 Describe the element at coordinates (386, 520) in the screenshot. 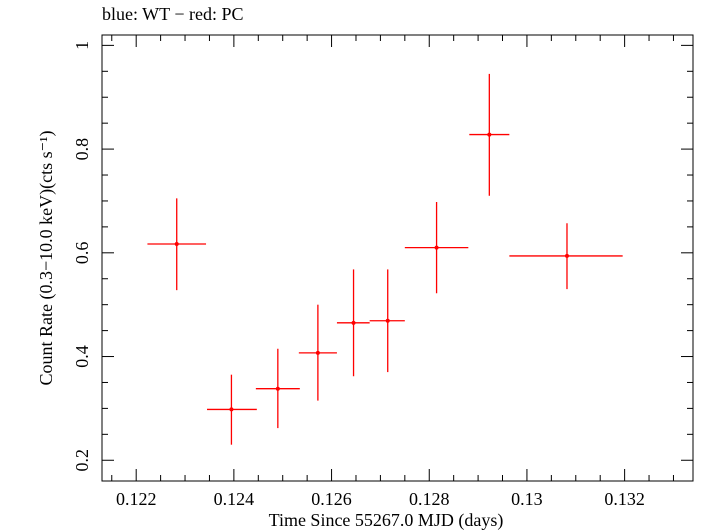

I see `x-axis-label: Time Since 55267.0 MJD (days)` at that location.